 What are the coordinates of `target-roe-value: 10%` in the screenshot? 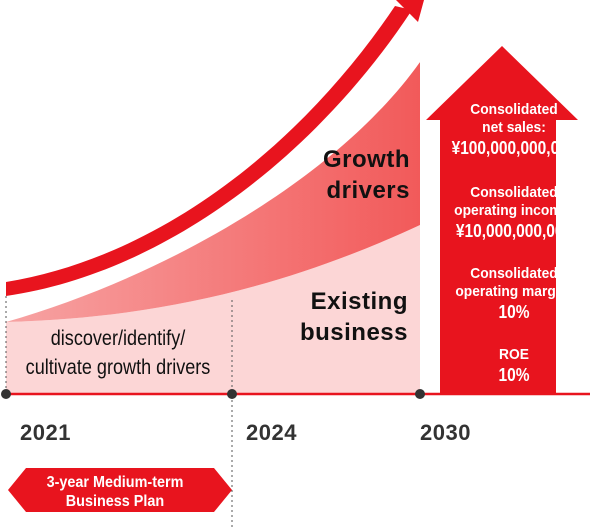 It's located at (514, 375).